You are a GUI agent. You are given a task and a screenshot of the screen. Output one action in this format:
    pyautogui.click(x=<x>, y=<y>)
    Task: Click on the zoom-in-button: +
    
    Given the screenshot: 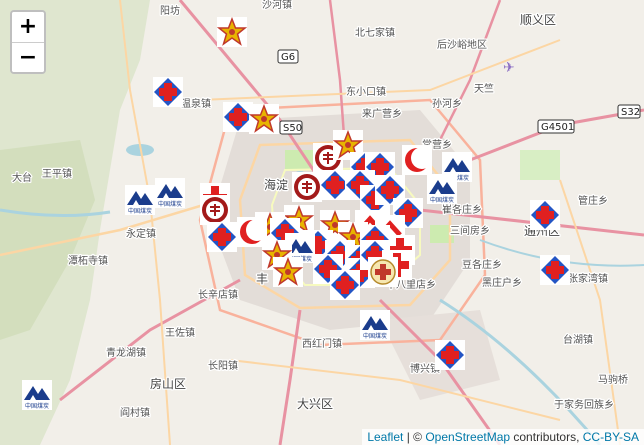 What is the action you would take?
    pyautogui.click(x=28, y=27)
    